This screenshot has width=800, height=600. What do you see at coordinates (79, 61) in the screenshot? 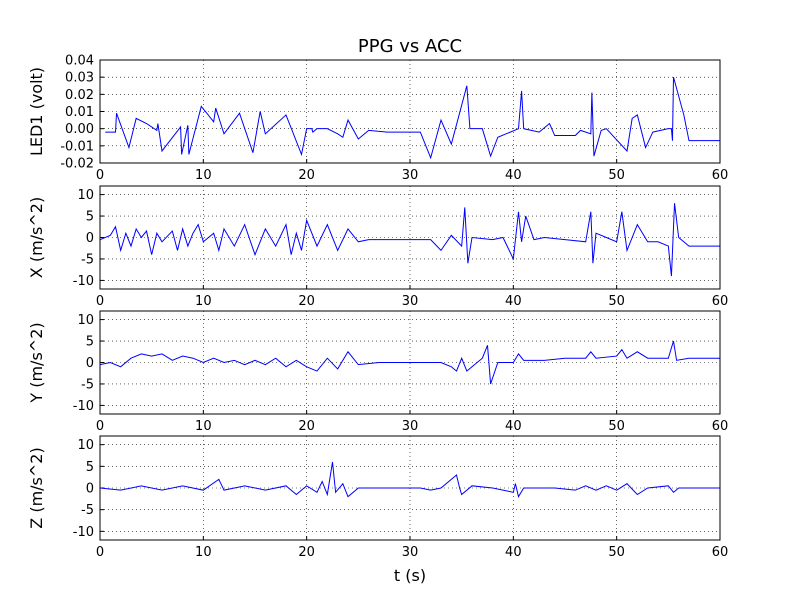
I see `y-tick-label: 0.04` at bounding box center [79, 61].